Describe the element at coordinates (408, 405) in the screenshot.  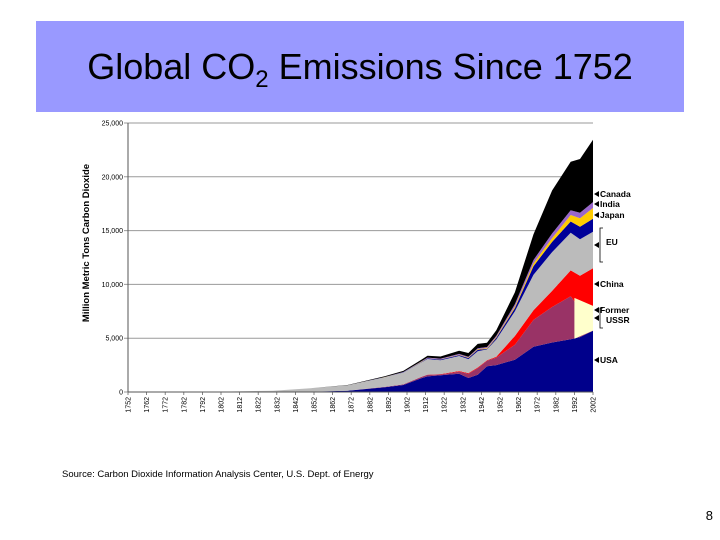
I see `x-tick-label: 1902` at that location.